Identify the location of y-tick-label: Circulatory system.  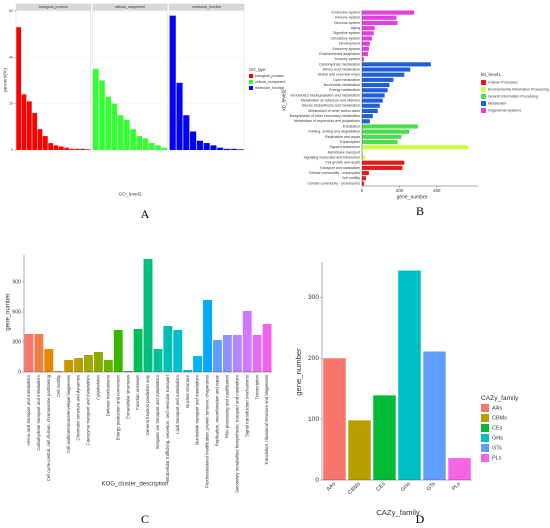
(345, 38).